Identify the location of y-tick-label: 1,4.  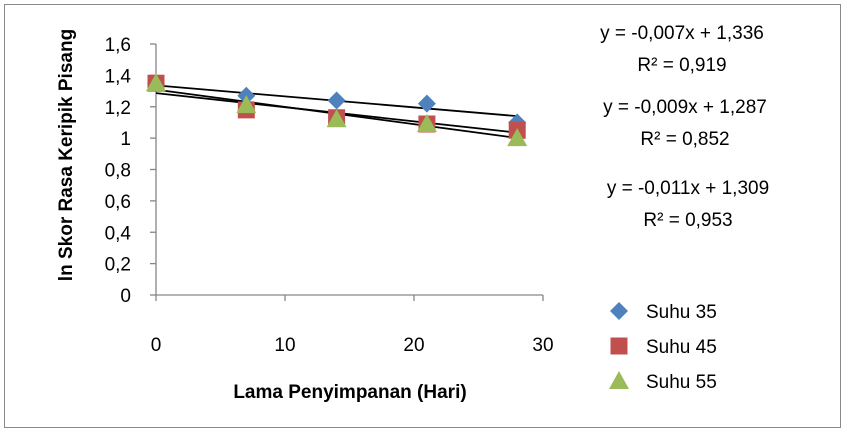
(118, 76).